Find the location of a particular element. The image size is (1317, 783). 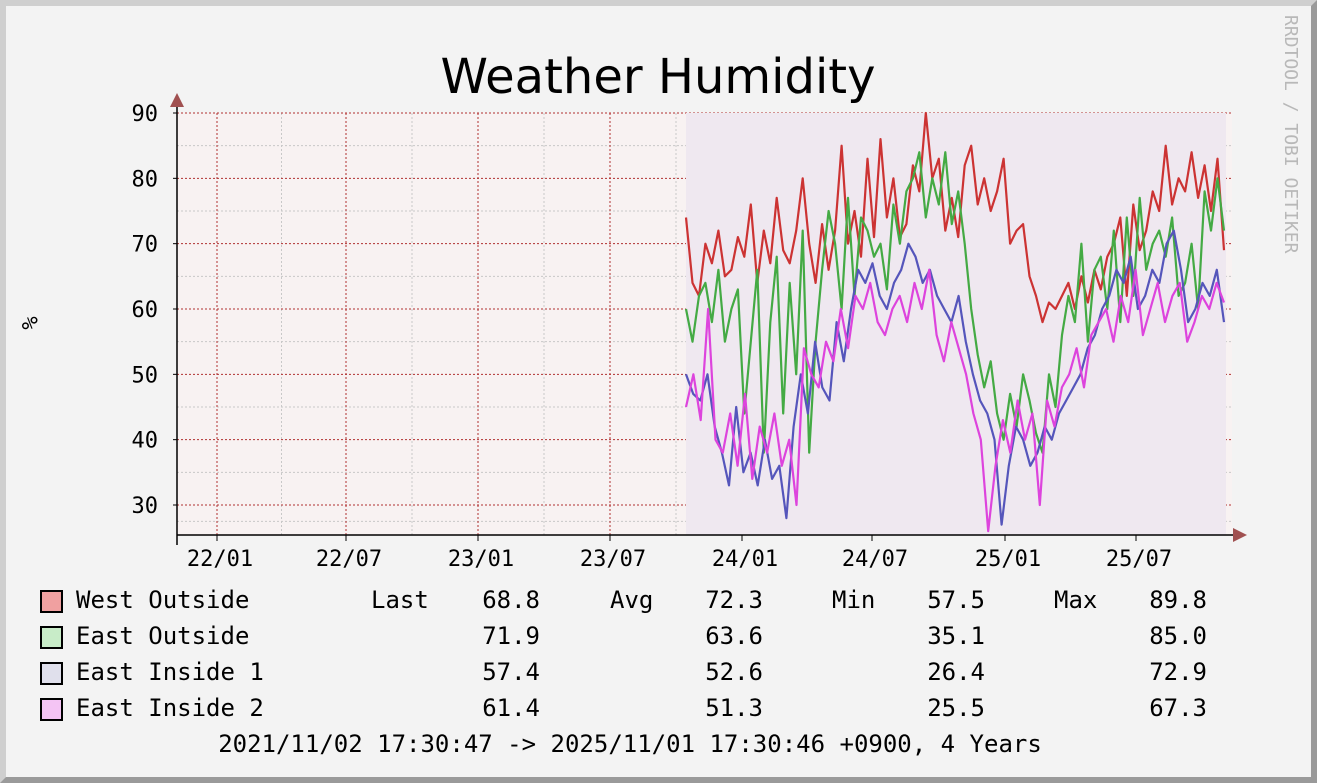

x-tick-label: 24/01 is located at coordinates (745, 559).